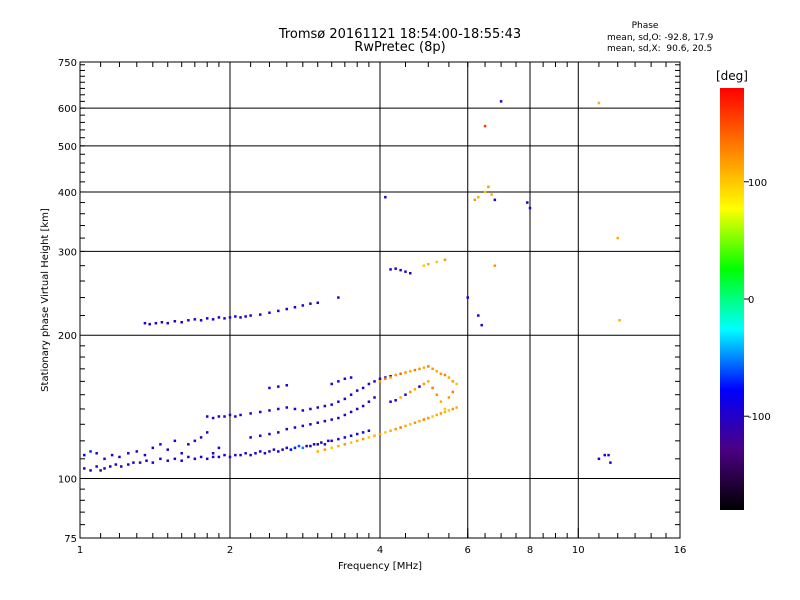  What do you see at coordinates (70, 539) in the screenshot?
I see `y-tick-label: 75` at bounding box center [70, 539].